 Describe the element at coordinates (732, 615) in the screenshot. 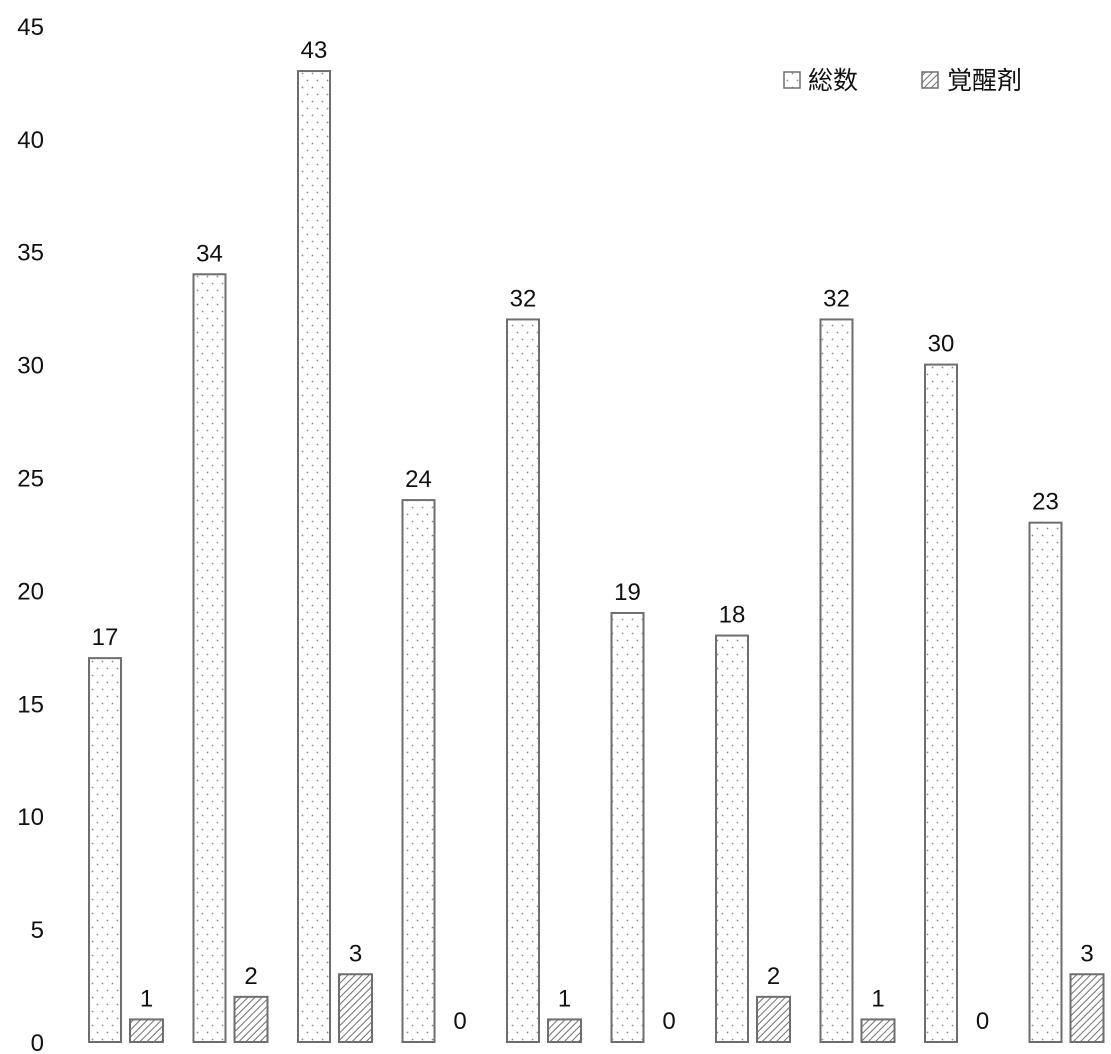

I see `data-label-total: 18` at that location.